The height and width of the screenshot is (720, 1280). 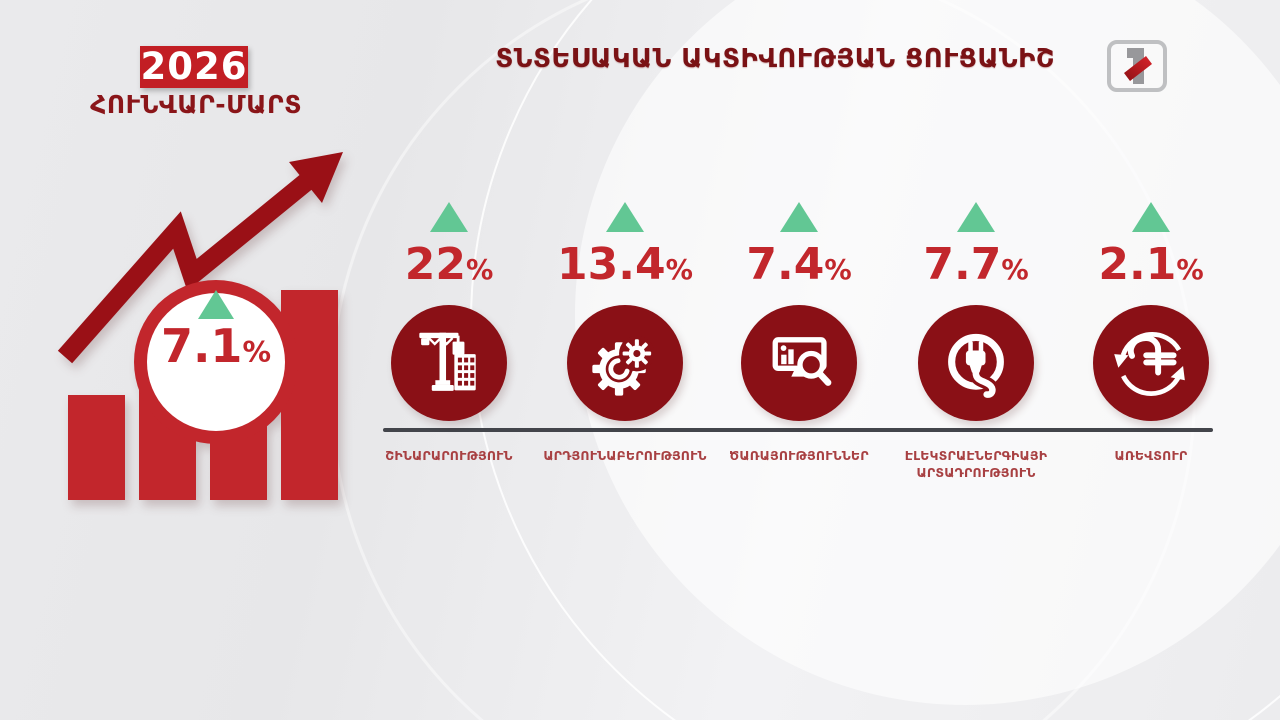 I want to click on year-badge: 2026, so click(x=194, y=67).